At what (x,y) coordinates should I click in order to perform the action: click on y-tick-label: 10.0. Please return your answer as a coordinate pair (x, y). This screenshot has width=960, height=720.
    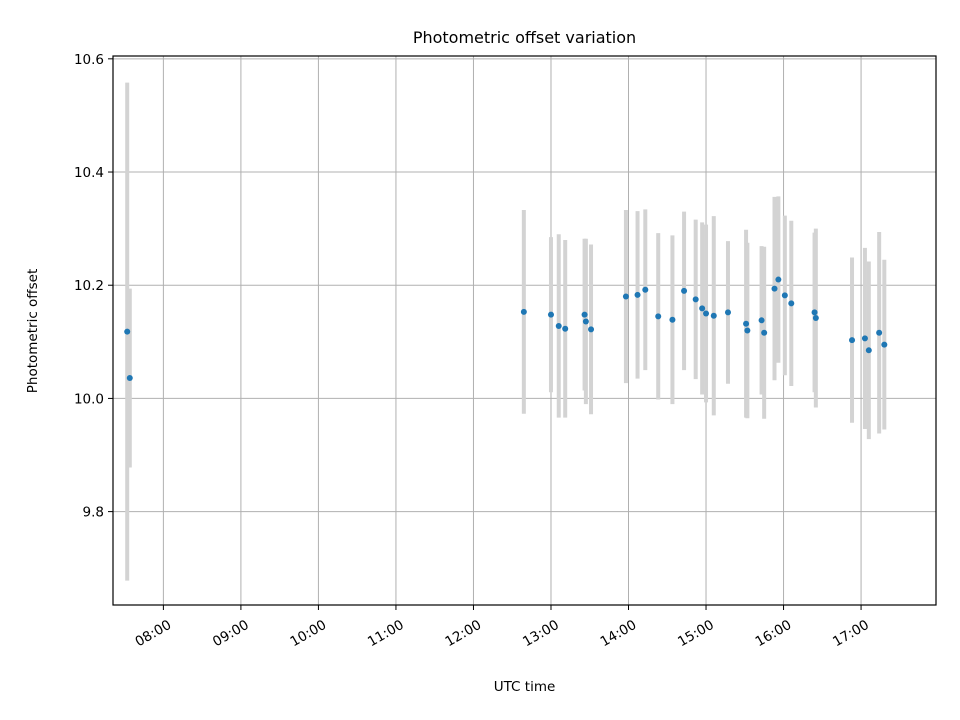
    Looking at the image, I should click on (89, 399).